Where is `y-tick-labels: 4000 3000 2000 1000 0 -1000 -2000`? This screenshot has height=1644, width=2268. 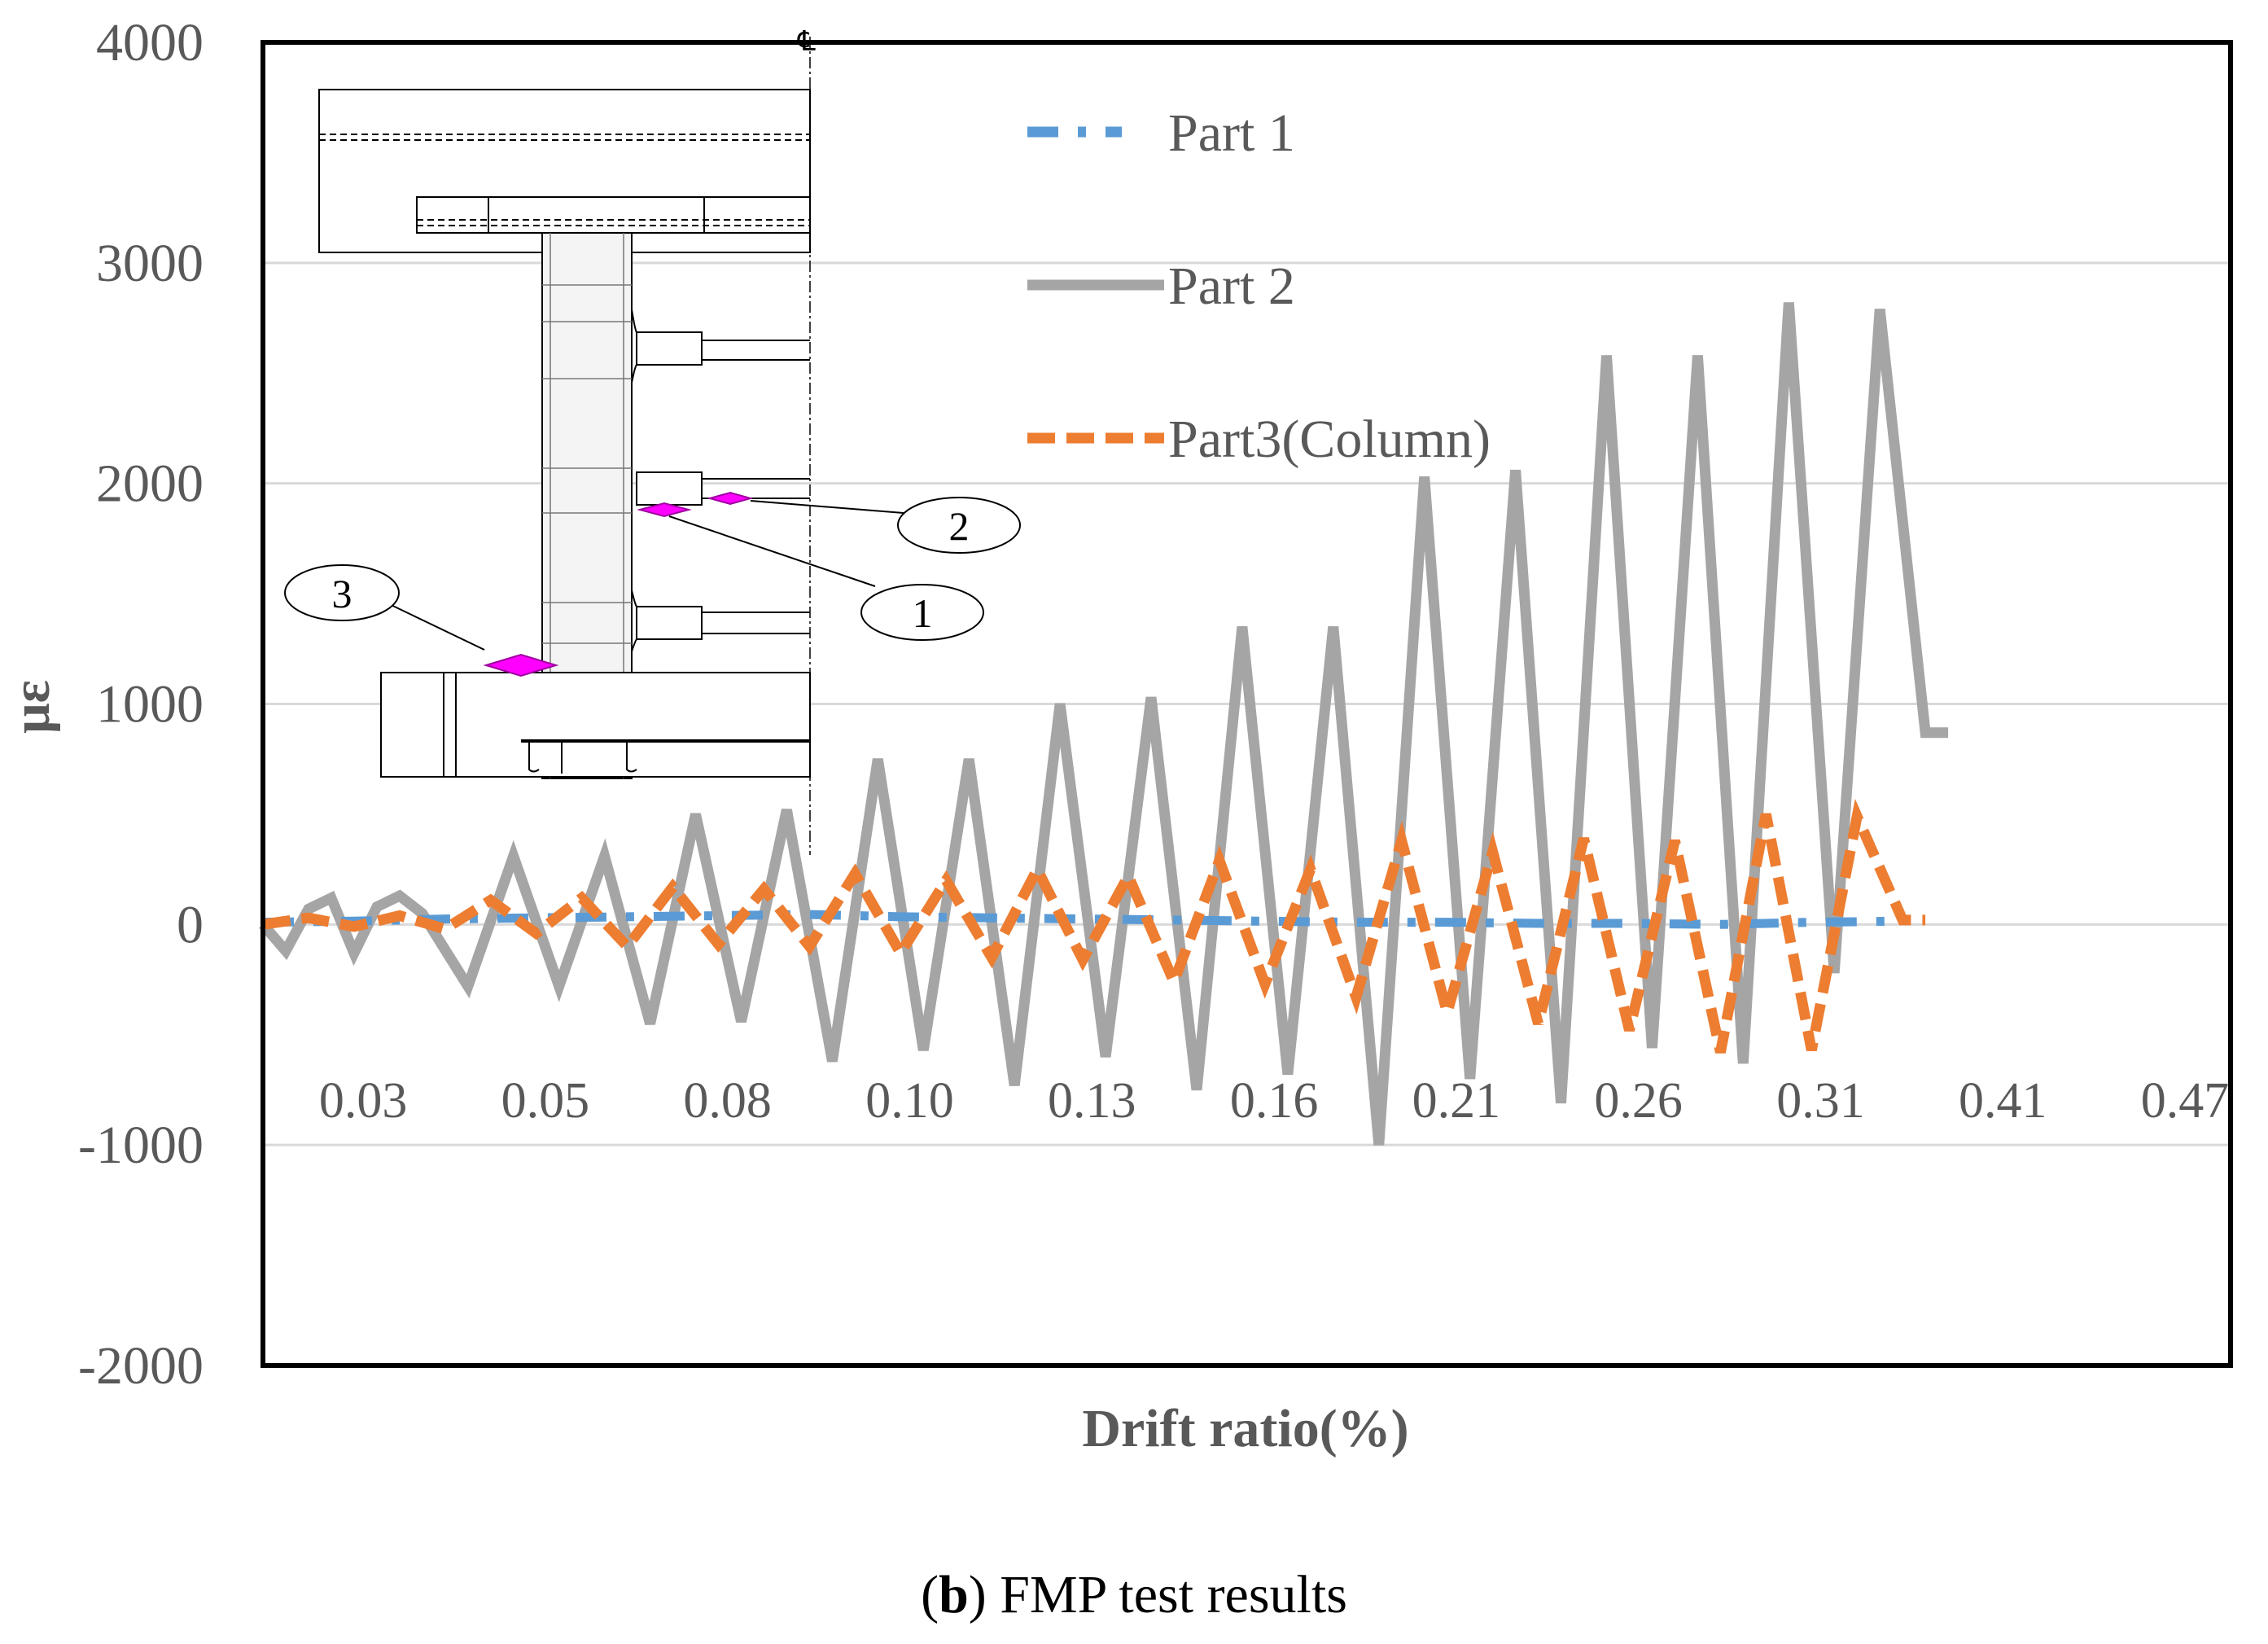 y-tick-labels: 4000 3000 2000 1000 0 -1000 -2000 is located at coordinates (141, 704).